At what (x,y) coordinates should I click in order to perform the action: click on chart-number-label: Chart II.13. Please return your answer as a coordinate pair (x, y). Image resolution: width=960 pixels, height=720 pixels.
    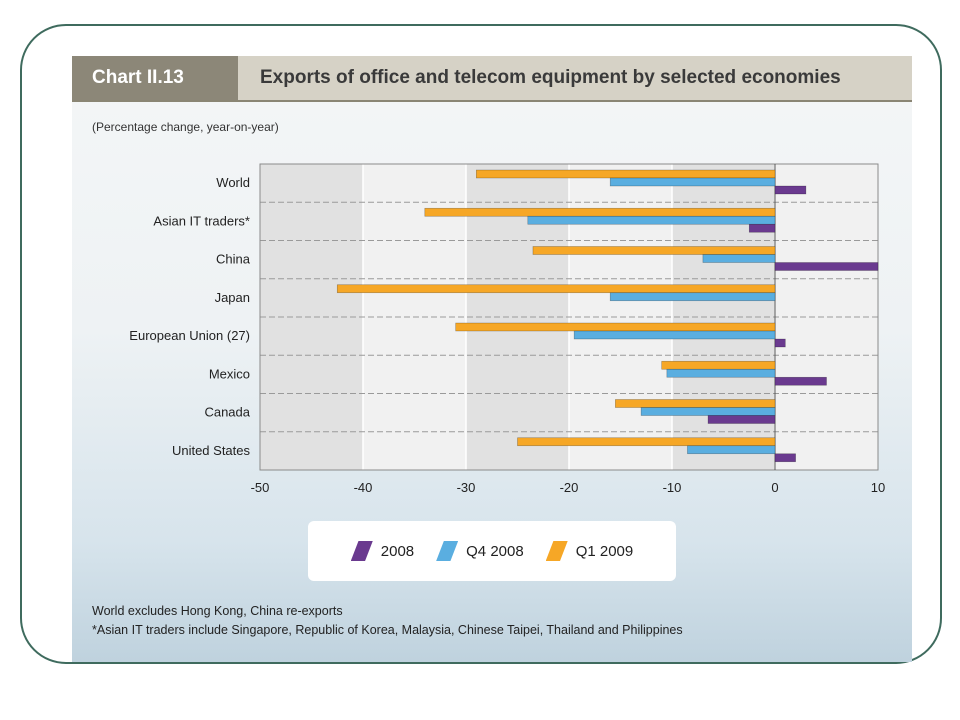
    Looking at the image, I should click on (155, 78).